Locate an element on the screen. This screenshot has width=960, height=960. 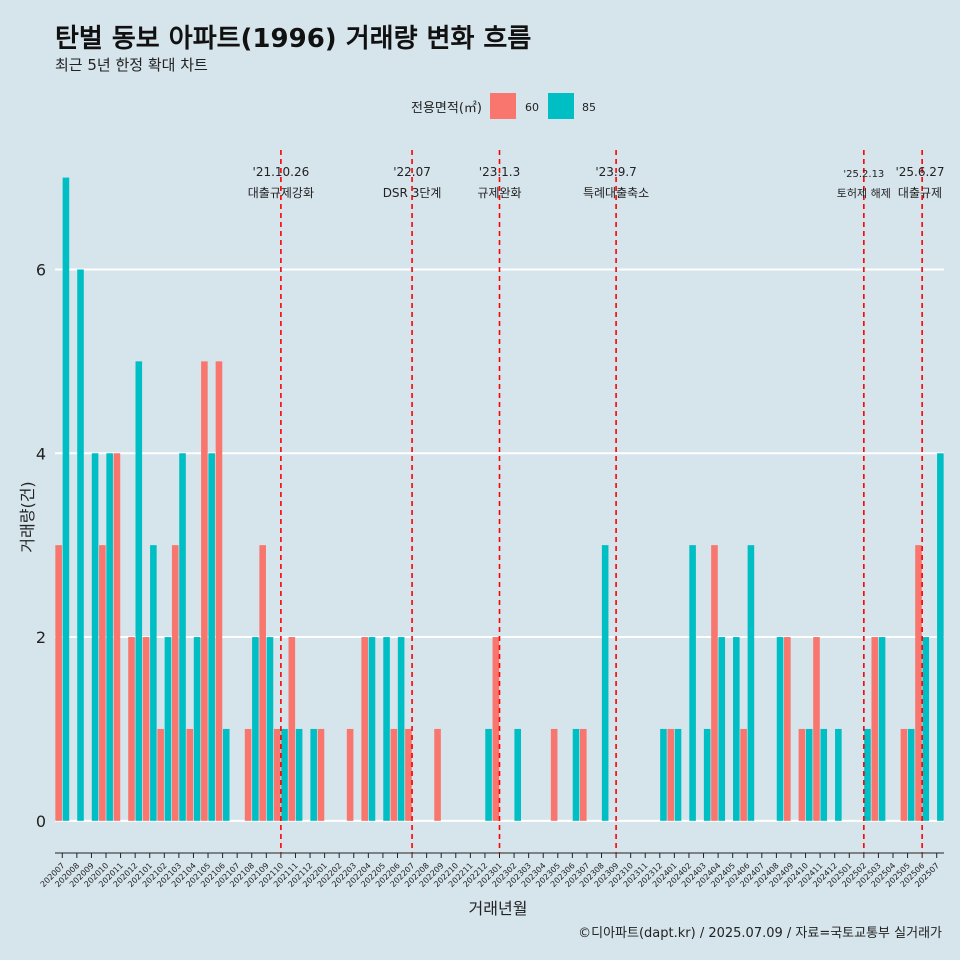
x-axis-title: 거래년월 is located at coordinates (498, 908).